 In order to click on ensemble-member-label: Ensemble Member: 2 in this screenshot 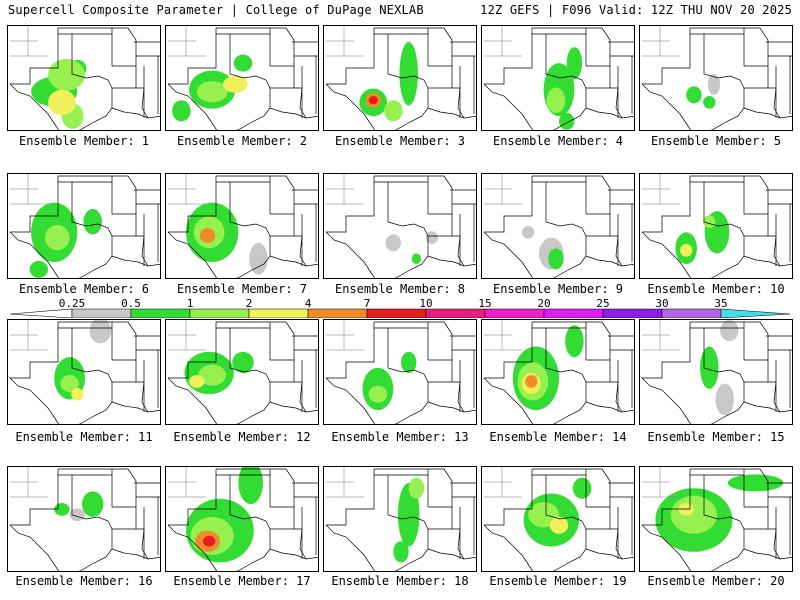, I will do `click(242, 141)`.